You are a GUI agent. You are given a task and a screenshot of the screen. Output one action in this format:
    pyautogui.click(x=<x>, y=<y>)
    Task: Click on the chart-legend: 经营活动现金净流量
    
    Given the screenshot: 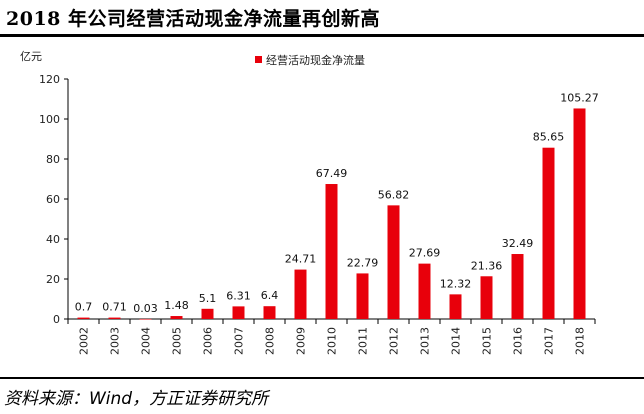 What is the action you would take?
    pyautogui.click(x=310, y=60)
    